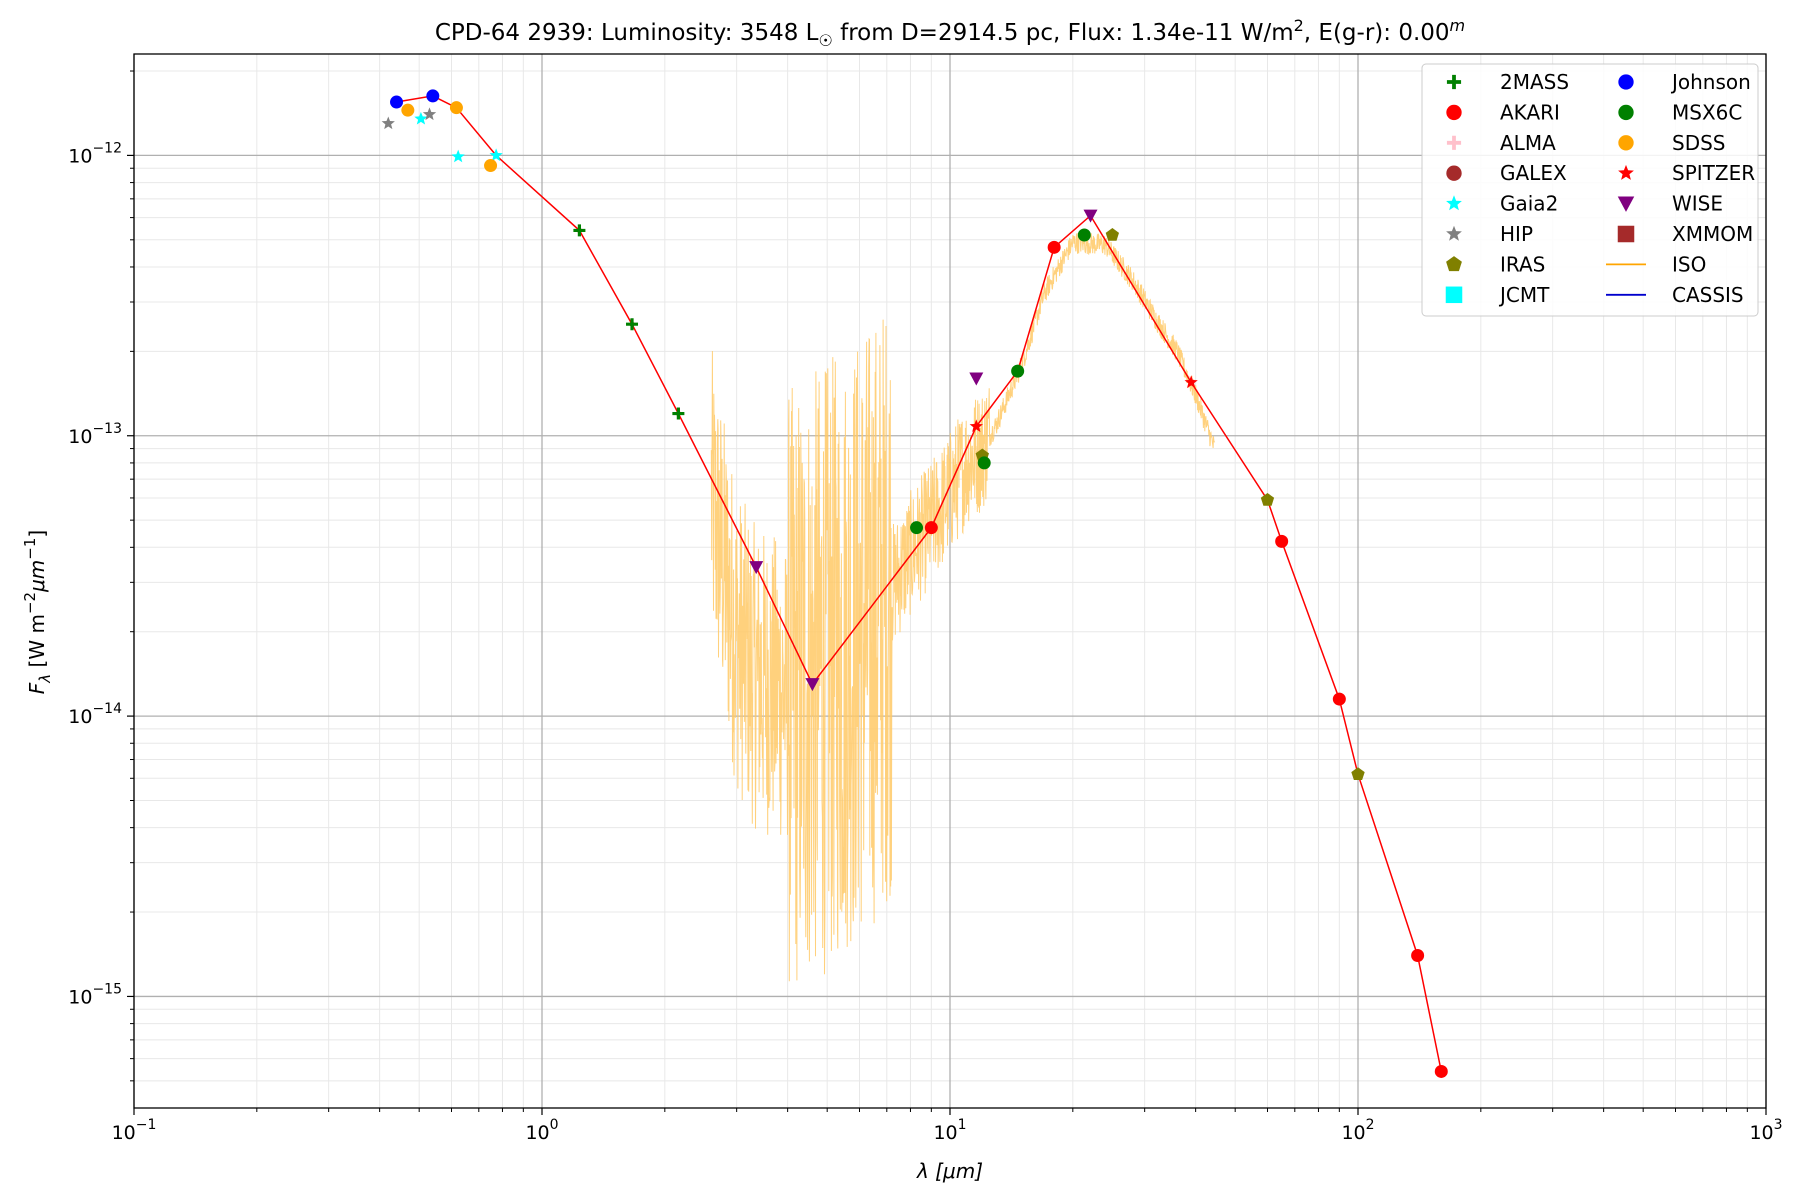 The width and height of the screenshot is (1800, 1200). I want to click on x-tick-label: 10¹, so click(949, 1130).